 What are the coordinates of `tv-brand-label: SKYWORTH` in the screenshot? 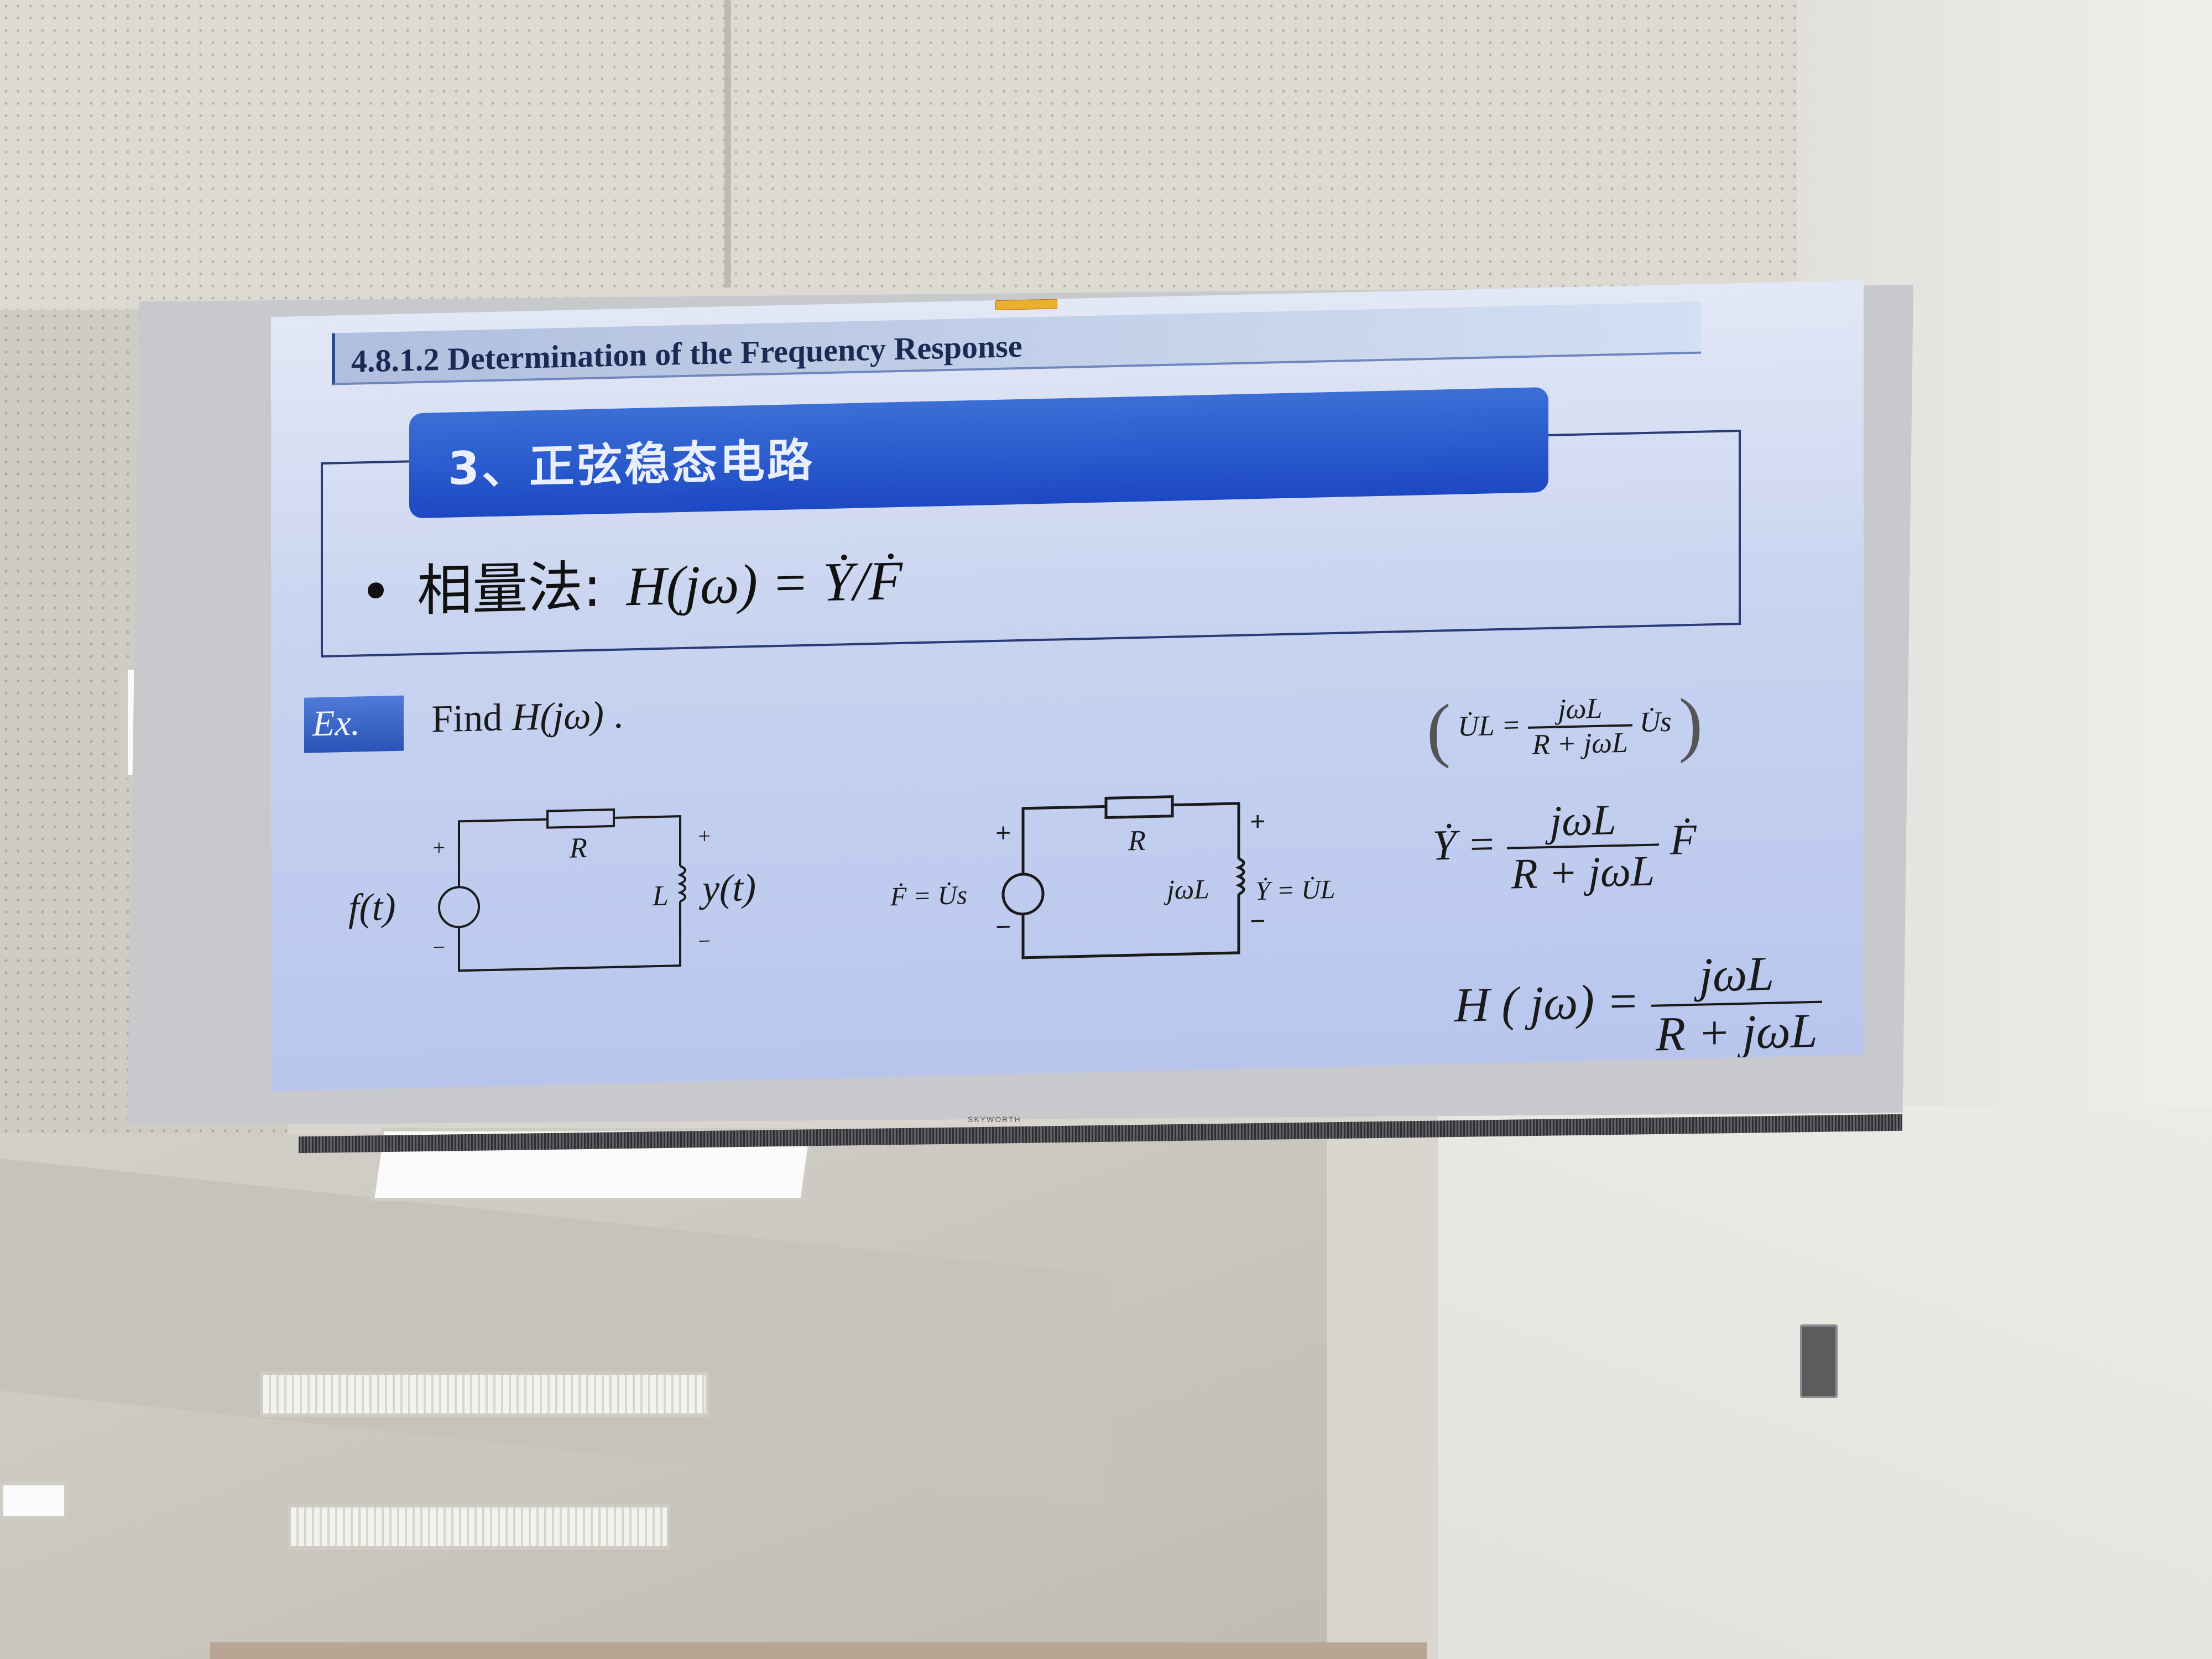 It's located at (995, 1120).